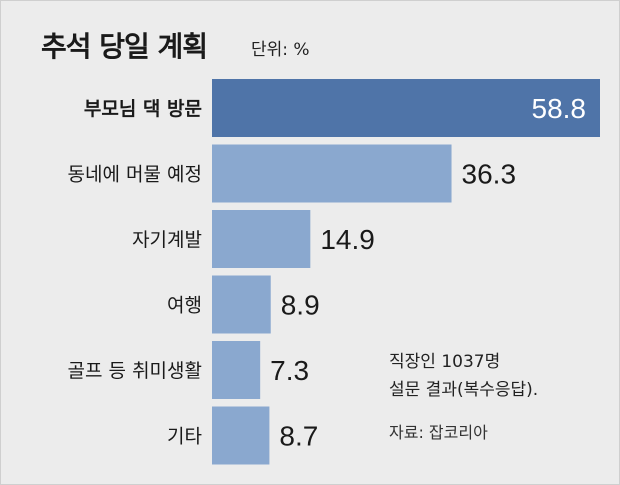 This screenshot has width=620, height=485. What do you see at coordinates (167, 240) in the screenshot?
I see `category-label-2: 자기계발` at bounding box center [167, 240].